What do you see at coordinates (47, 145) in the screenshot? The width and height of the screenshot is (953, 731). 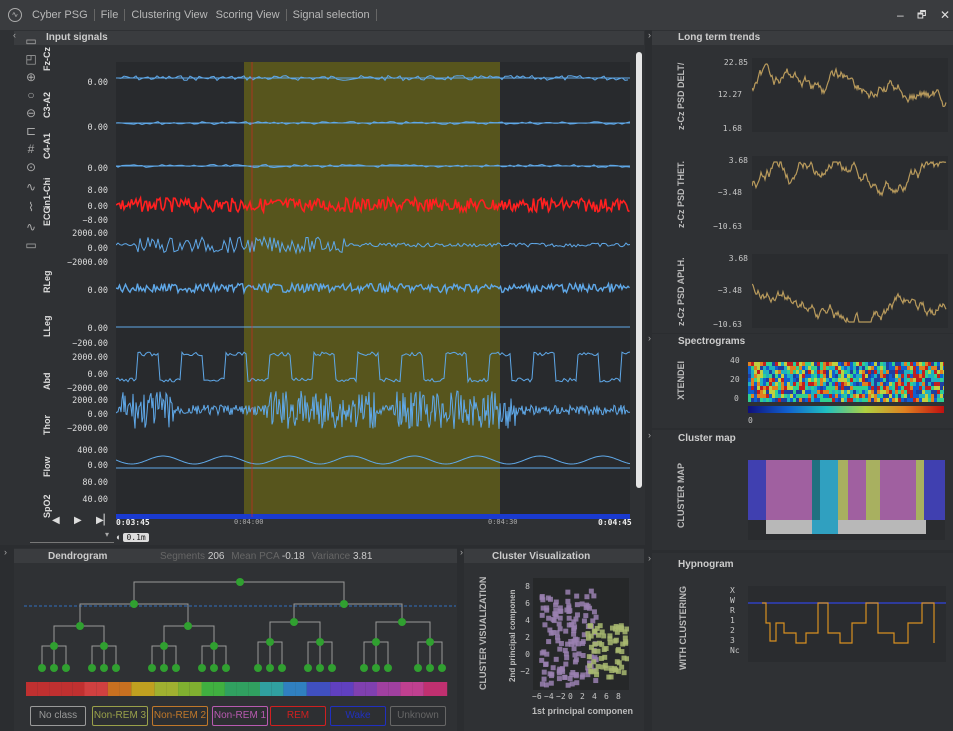 I see `channel-label-c4a1: C4-A1` at bounding box center [47, 145].